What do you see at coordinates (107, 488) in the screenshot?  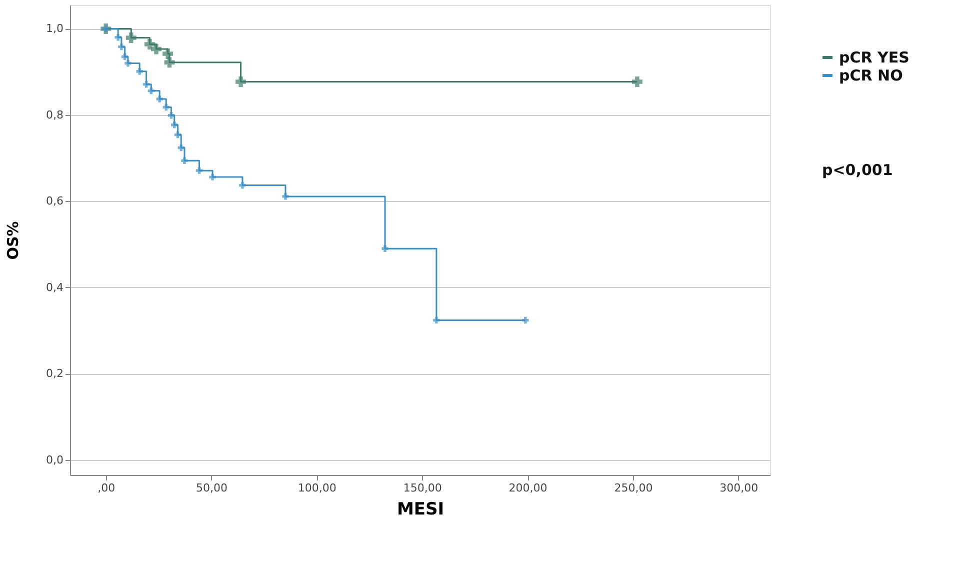 I see `x-tick-label: ,00` at bounding box center [107, 488].